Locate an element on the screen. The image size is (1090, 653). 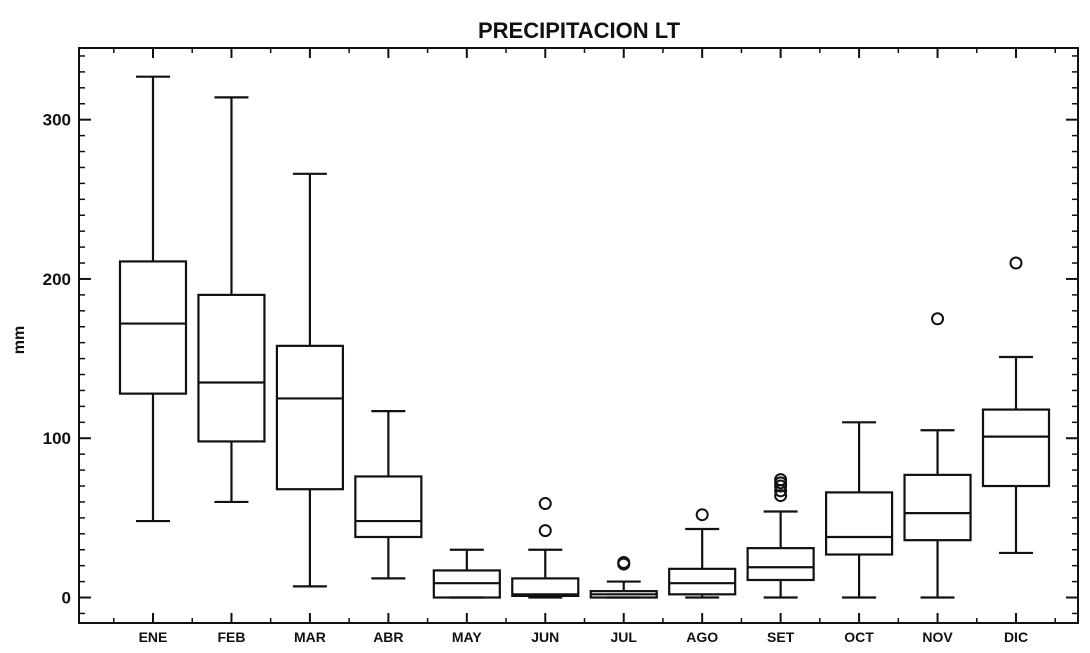
box-feb is located at coordinates (231, 300).